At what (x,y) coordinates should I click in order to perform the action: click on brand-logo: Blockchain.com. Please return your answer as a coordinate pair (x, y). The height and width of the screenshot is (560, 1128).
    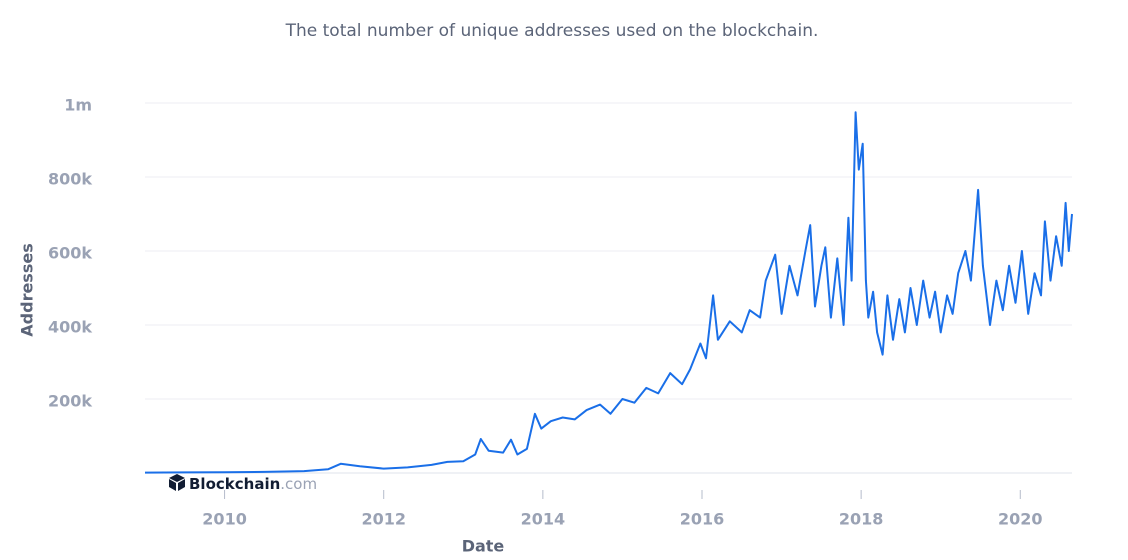
    Looking at the image, I should click on (243, 483).